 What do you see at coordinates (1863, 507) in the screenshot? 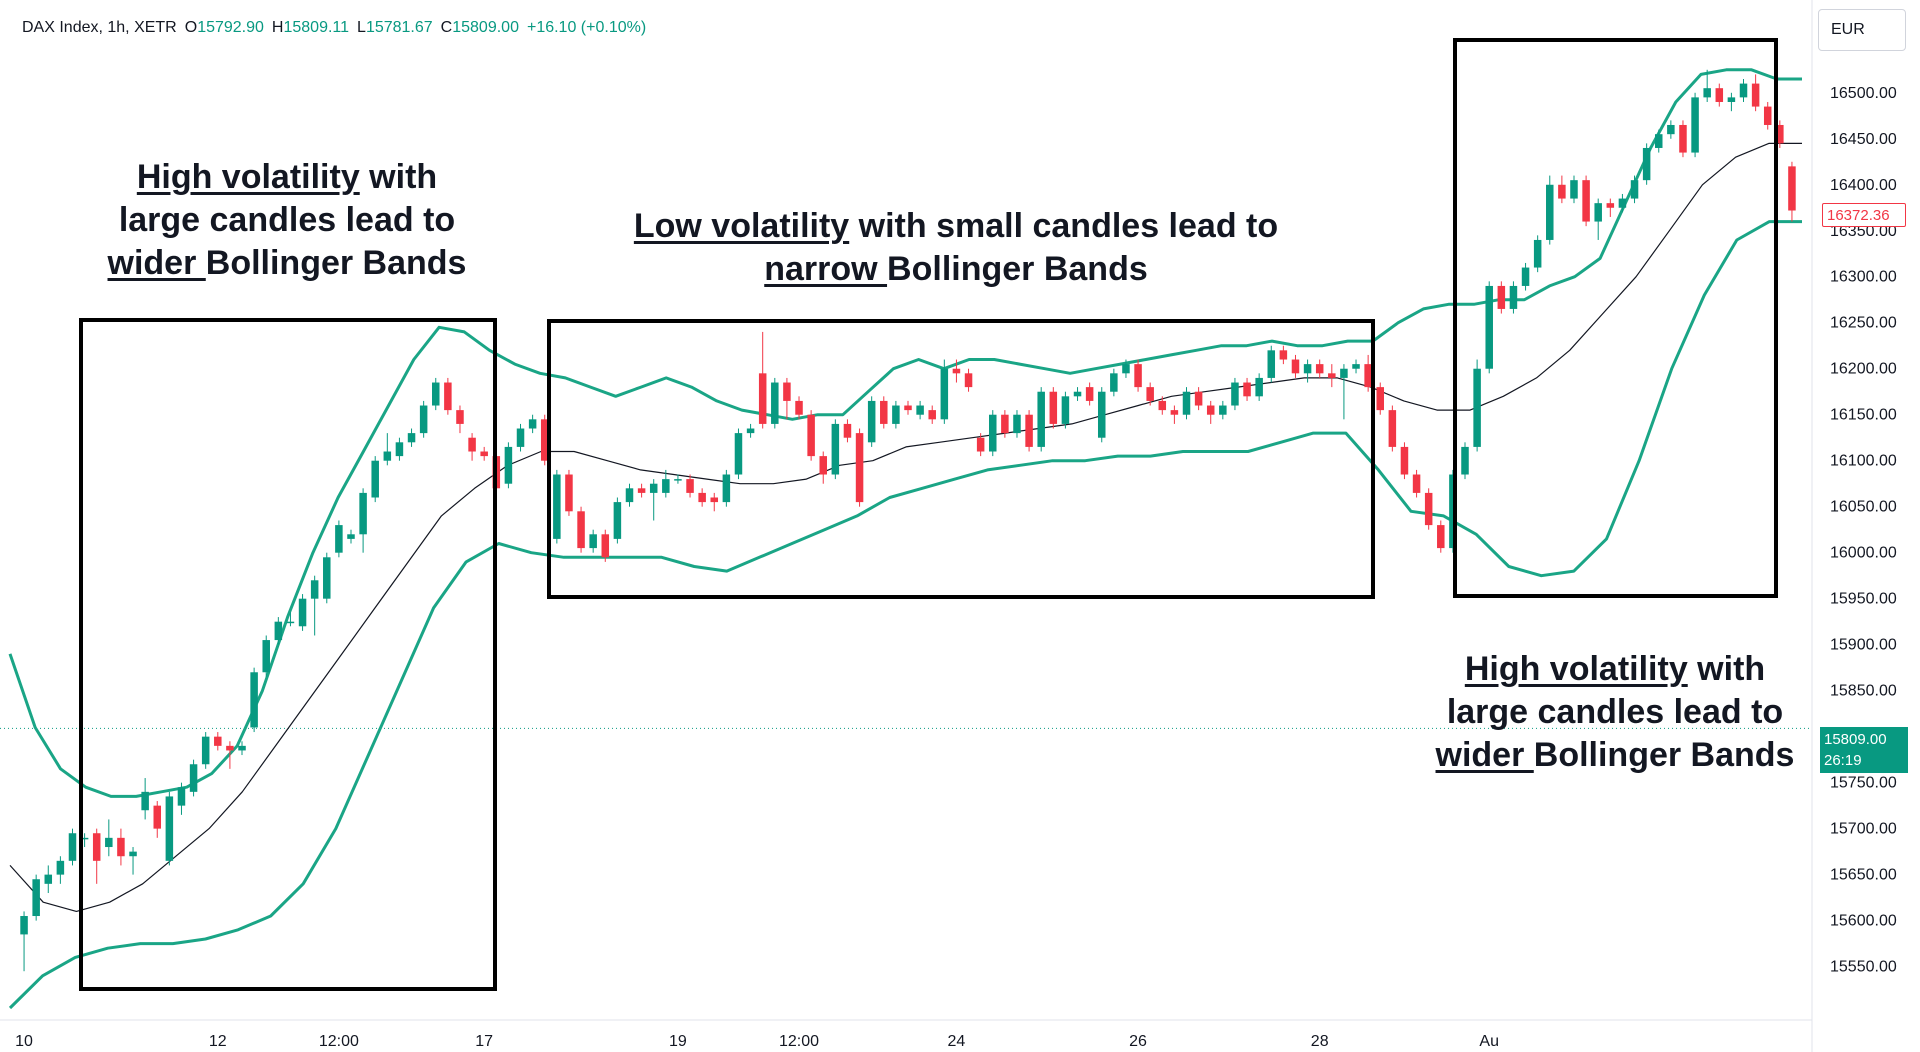
I see `y-tick-label: 16050.00` at bounding box center [1863, 507].